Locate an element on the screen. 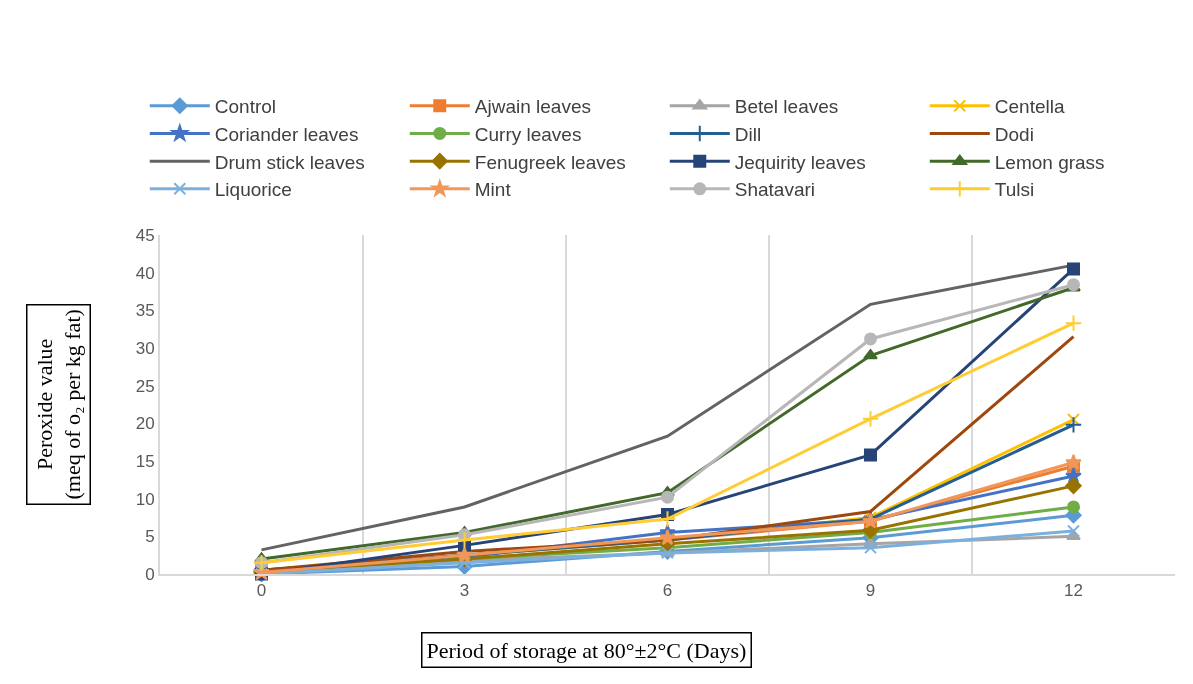  legend-label: Drum stick leaves is located at coordinates (289, 162).